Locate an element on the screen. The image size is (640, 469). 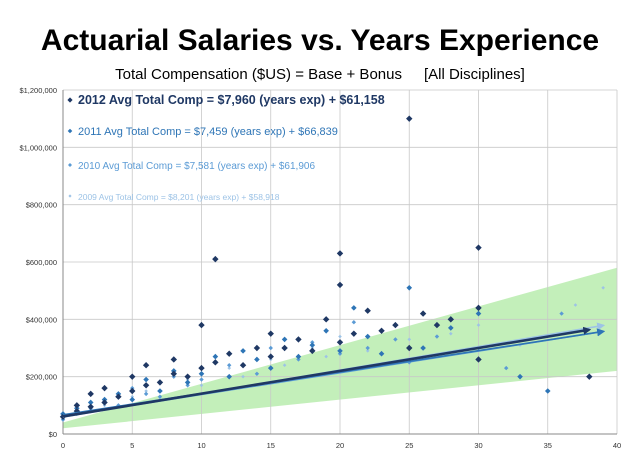
y-tick-label: $800,000 is located at coordinates (41, 205).